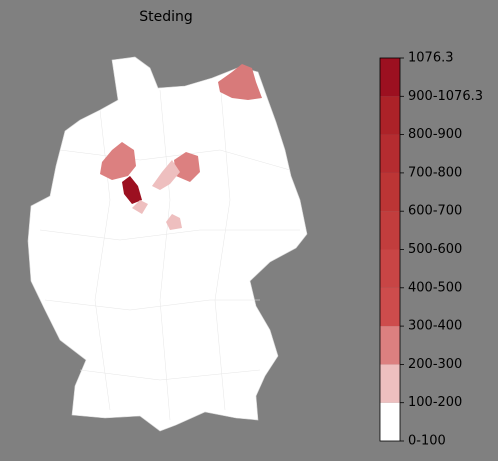  I want to click on colorbar-frame, so click(390, 249).